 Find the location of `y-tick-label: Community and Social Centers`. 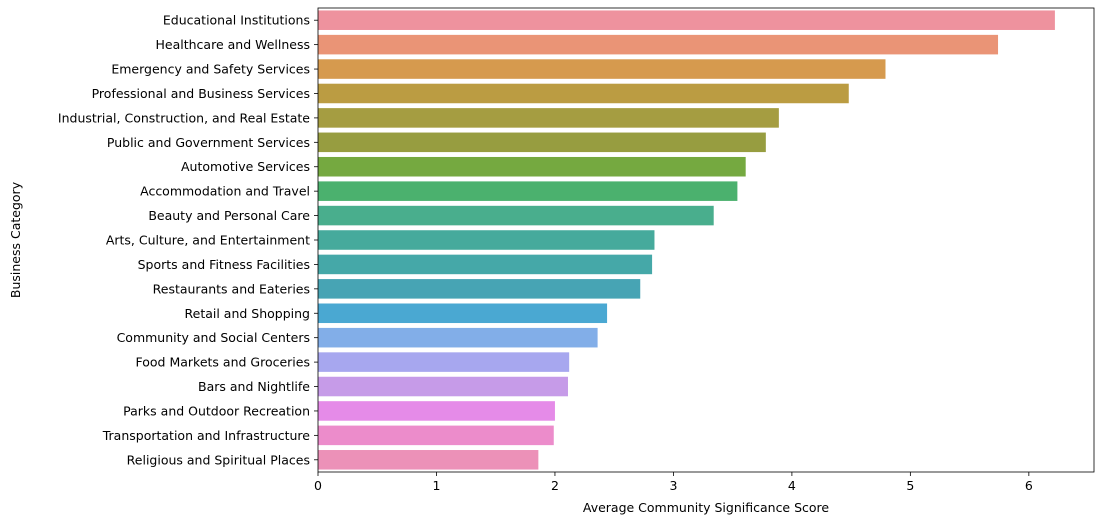

y-tick-label: Community and Social Centers is located at coordinates (213, 337).